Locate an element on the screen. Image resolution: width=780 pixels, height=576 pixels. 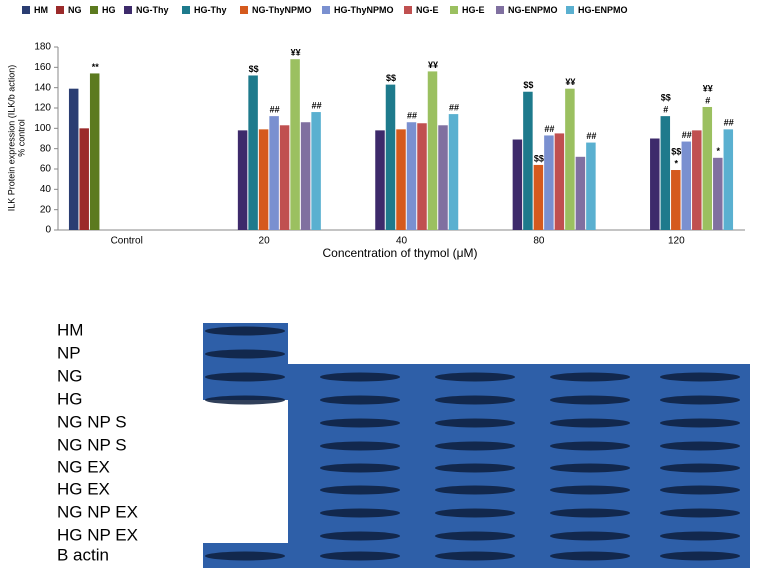
x-tick-label: 40 is located at coordinates (402, 241).